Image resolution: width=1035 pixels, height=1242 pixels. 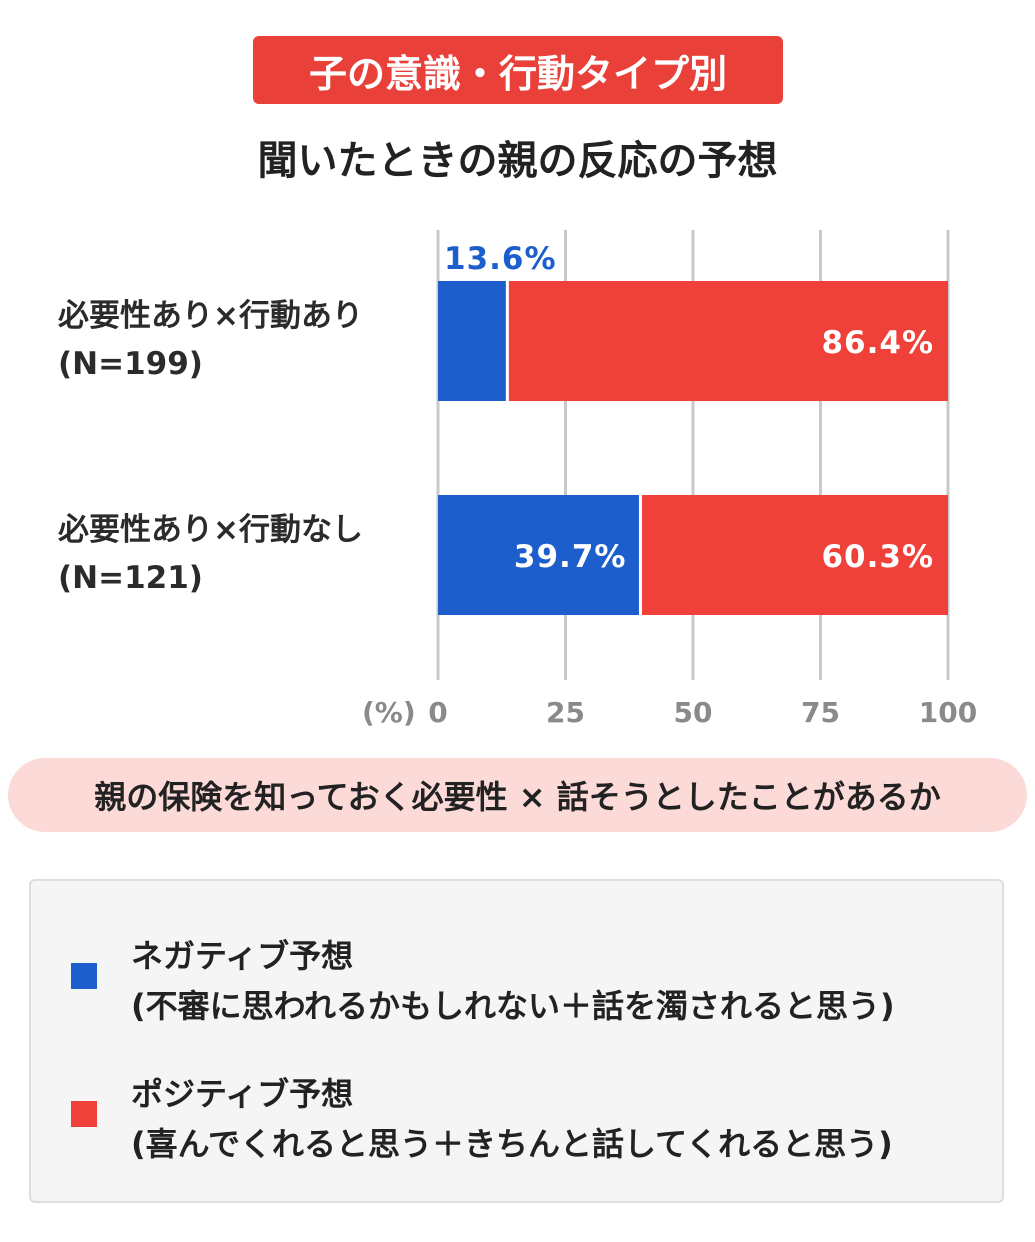 I want to click on legend-desc-negative: (不審に思われるかもしれない＋話を濁されると思う), so click(x=513, y=1006).